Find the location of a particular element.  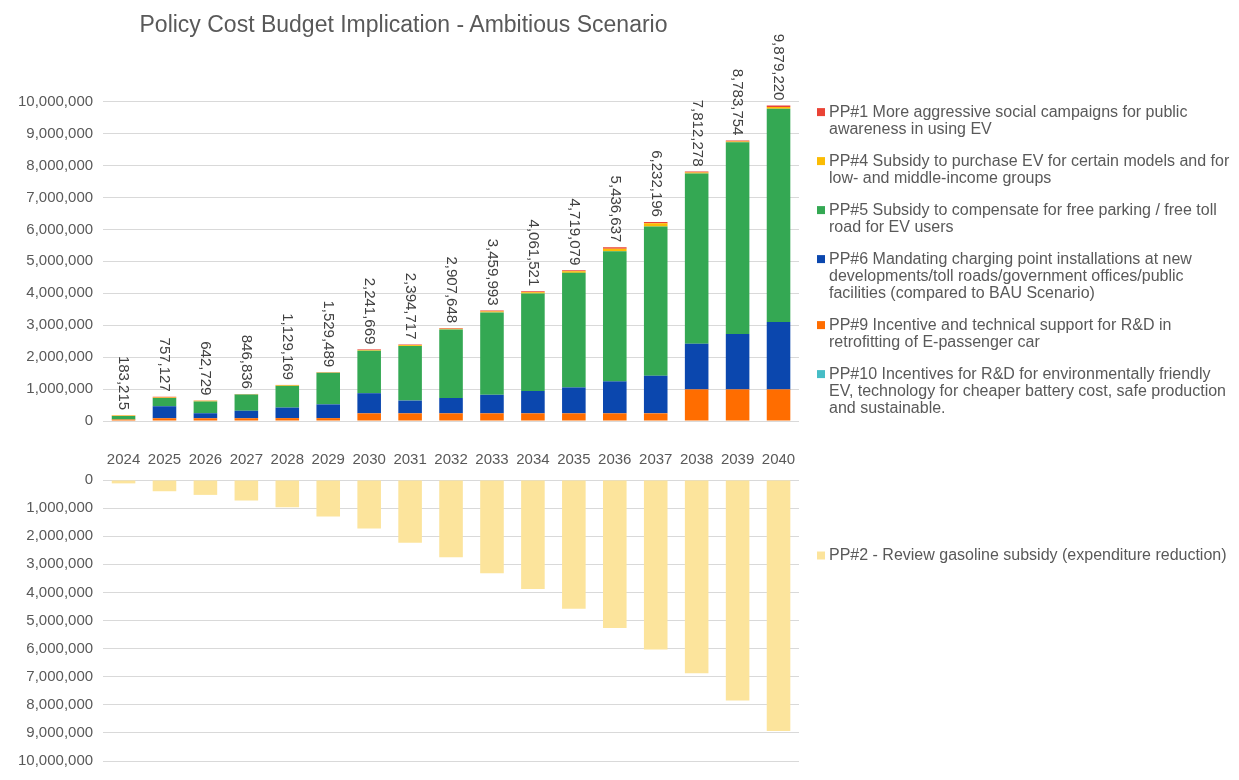

legend-label: PP#6 Mandating charging point installations at new developments/toll roads/government offices/public facilities (compared to BAU Scenario) is located at coordinates (1011, 275).